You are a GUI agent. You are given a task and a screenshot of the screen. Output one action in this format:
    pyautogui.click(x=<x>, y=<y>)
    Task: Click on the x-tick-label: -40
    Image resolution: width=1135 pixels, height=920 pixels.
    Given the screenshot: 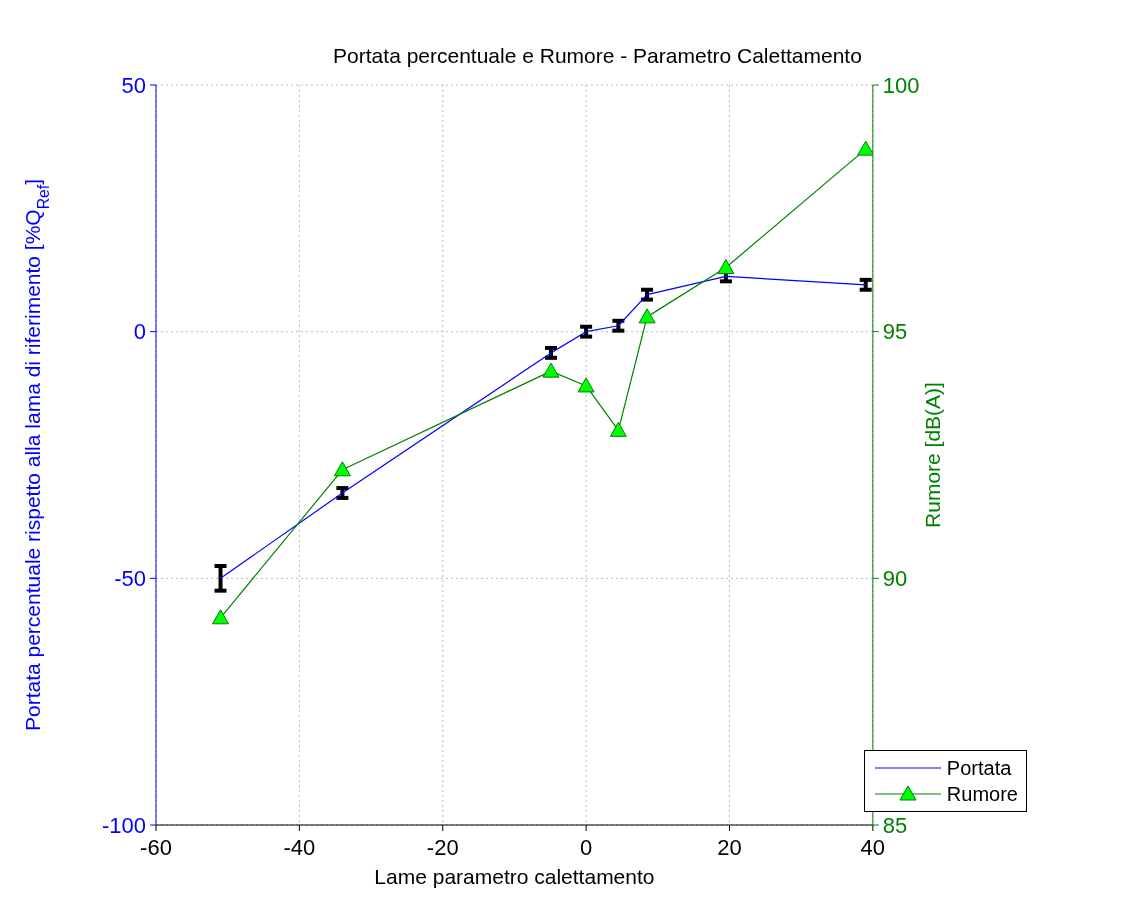 What is the action you would take?
    pyautogui.click(x=299, y=847)
    